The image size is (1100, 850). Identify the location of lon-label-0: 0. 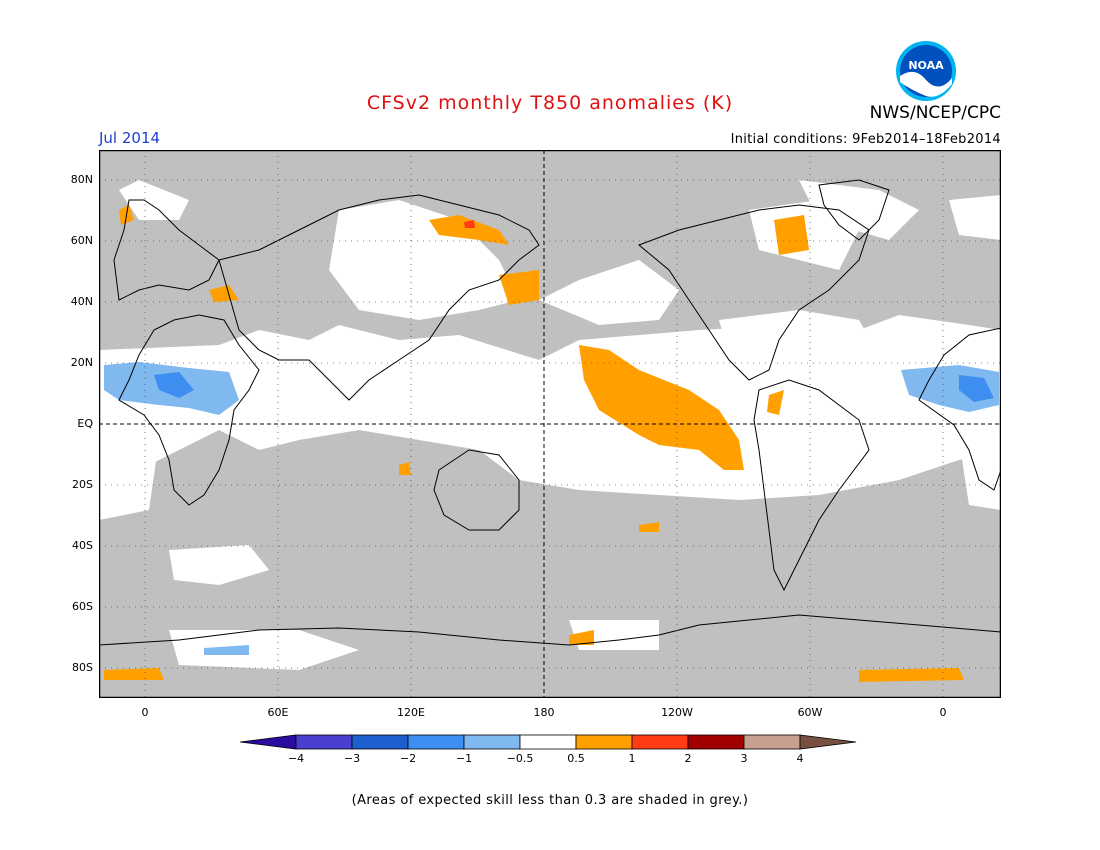
(145, 712).